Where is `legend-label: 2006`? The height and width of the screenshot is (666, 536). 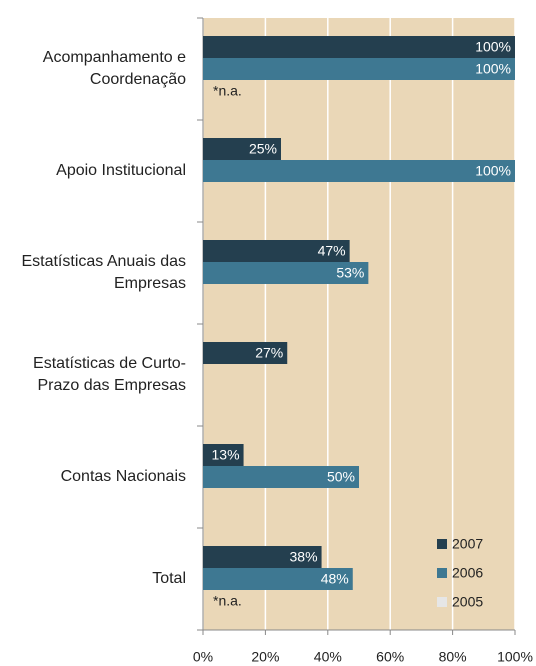
legend-label: 2006 is located at coordinates (467, 573).